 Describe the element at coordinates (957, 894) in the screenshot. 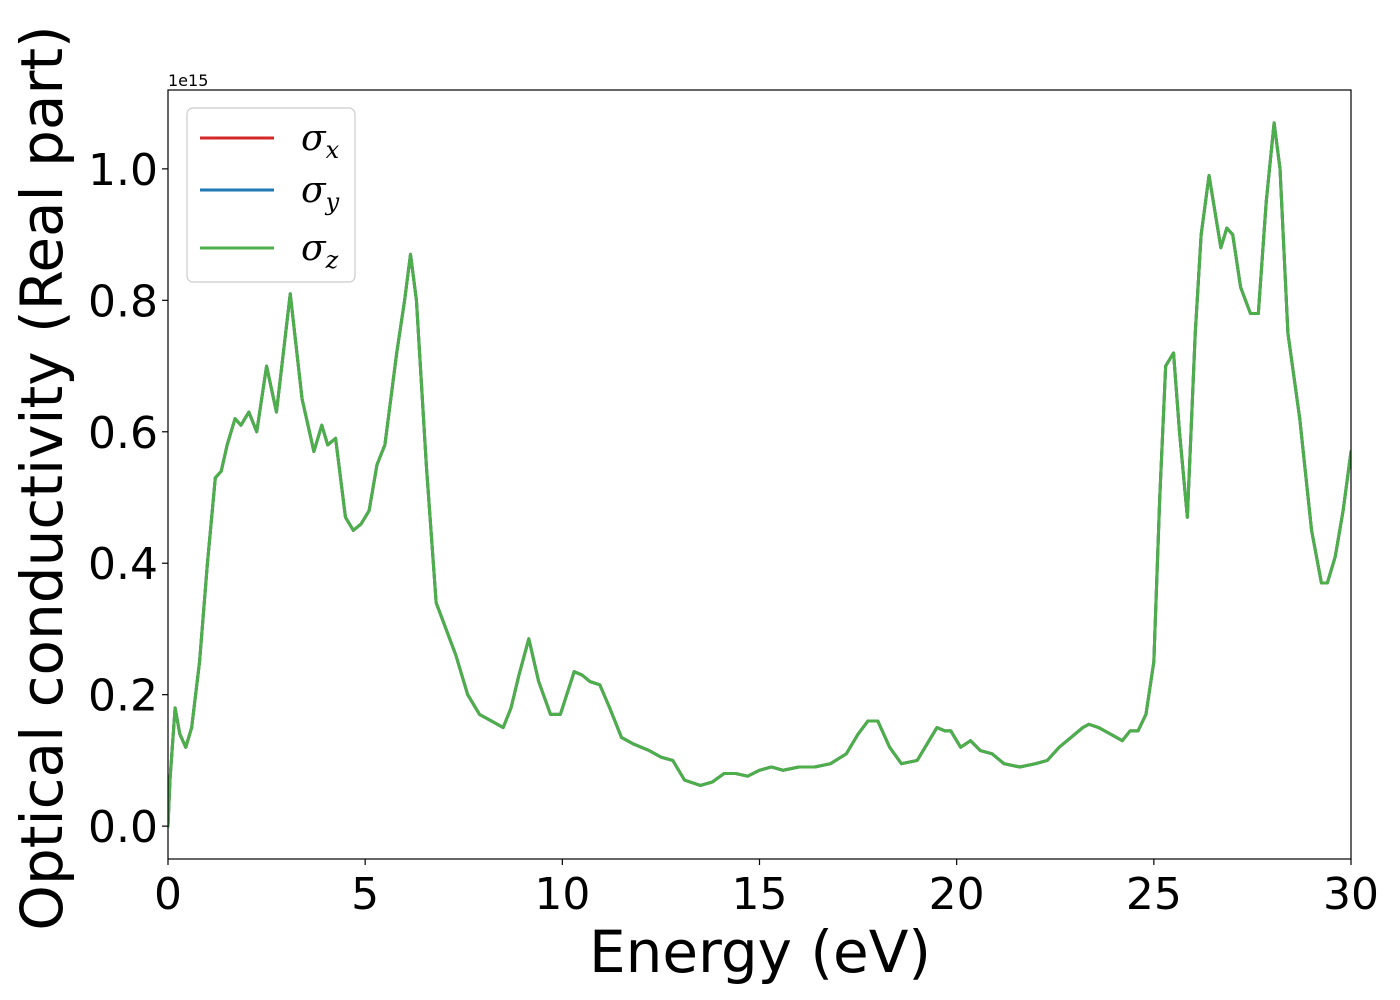

I see `x-tick-label: 20` at that location.